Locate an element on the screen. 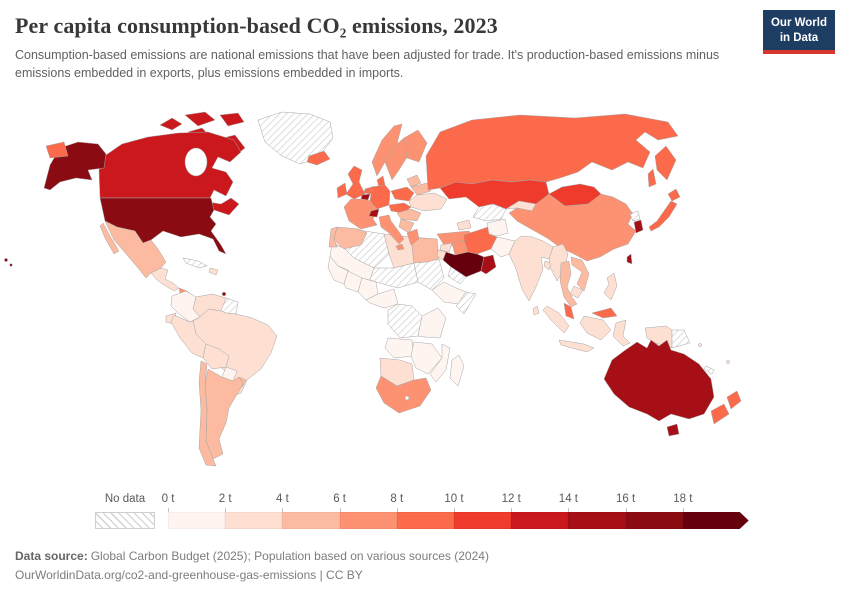  country-canada is located at coordinates (170, 173).